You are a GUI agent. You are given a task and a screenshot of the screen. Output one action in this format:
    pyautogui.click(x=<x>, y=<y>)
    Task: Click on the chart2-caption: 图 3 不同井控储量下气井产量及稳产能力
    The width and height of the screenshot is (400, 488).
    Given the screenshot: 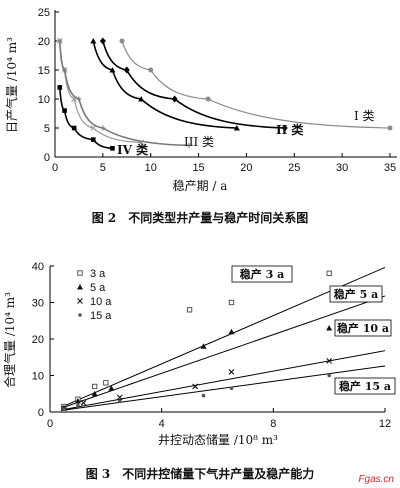 What is the action you would take?
    pyautogui.click(x=200, y=473)
    